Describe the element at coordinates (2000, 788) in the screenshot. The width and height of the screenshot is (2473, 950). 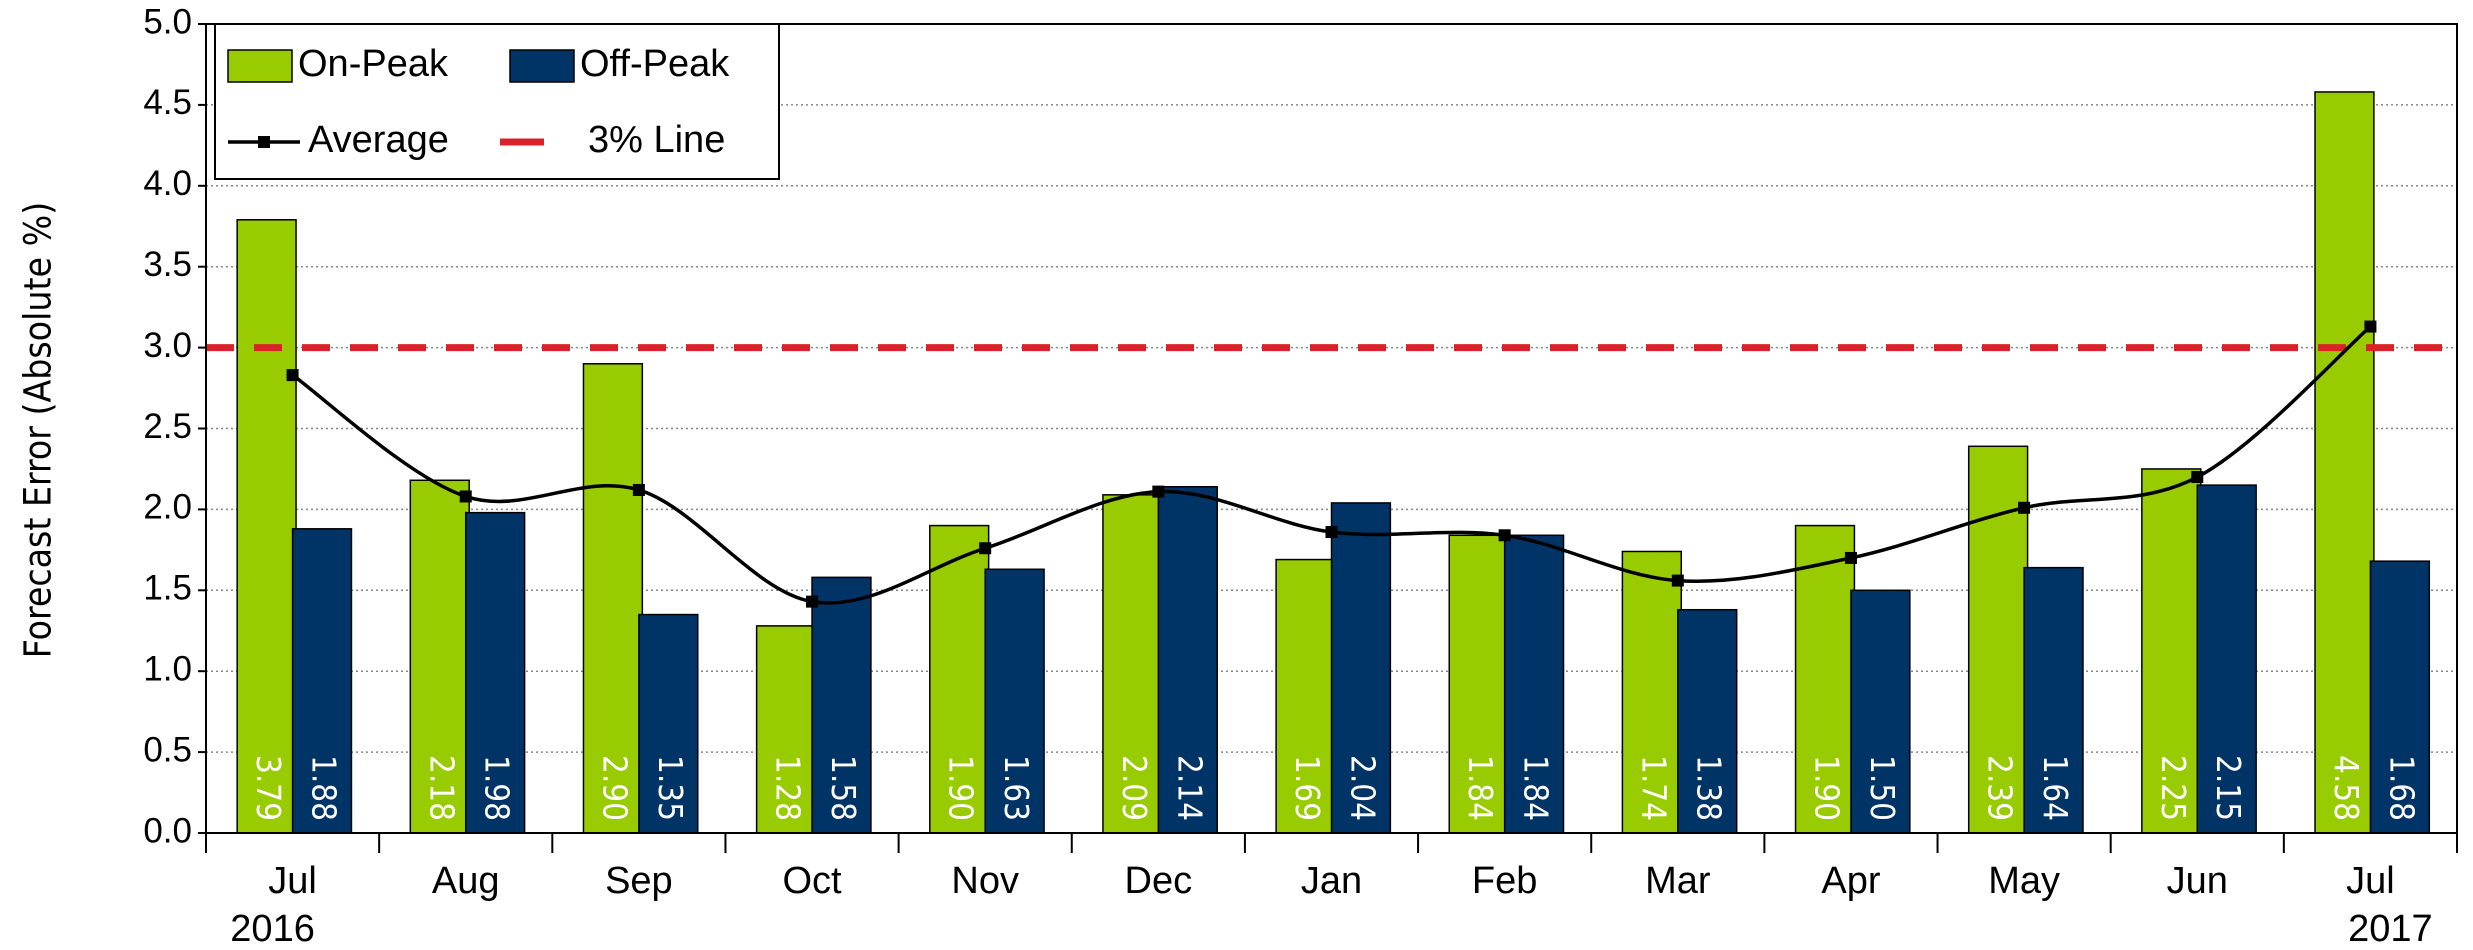
I see `value-label: 2.39` at that location.